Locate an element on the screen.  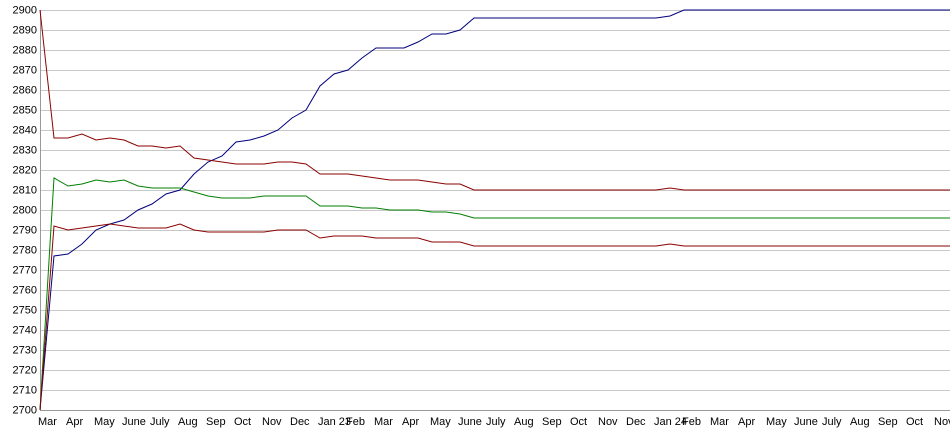
y-tick-label: 2850 is located at coordinates (25, 110).